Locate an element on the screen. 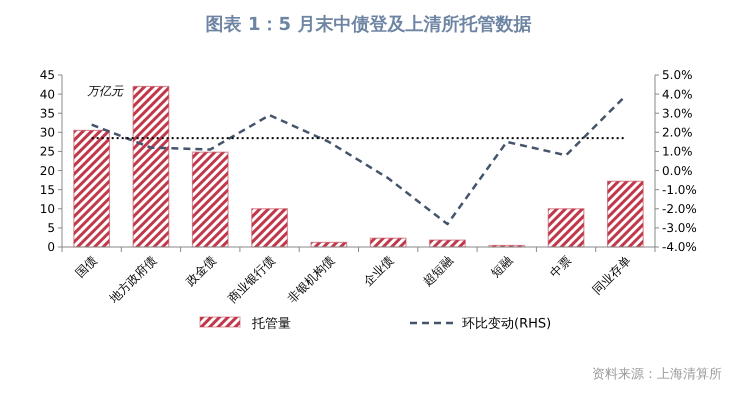 Image resolution: width=737 pixels, height=396 pixels. y2-tick-label: -2.0% is located at coordinates (679, 209).